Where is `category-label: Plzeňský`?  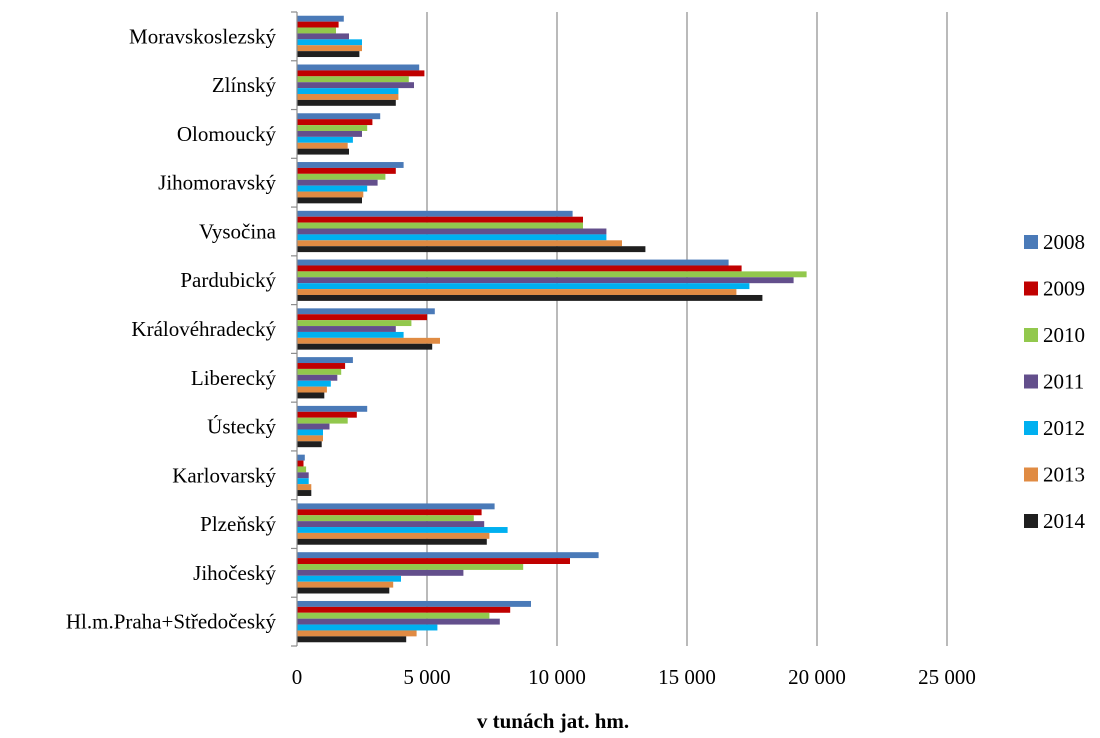
category-label: Plzeňský is located at coordinates (238, 524).